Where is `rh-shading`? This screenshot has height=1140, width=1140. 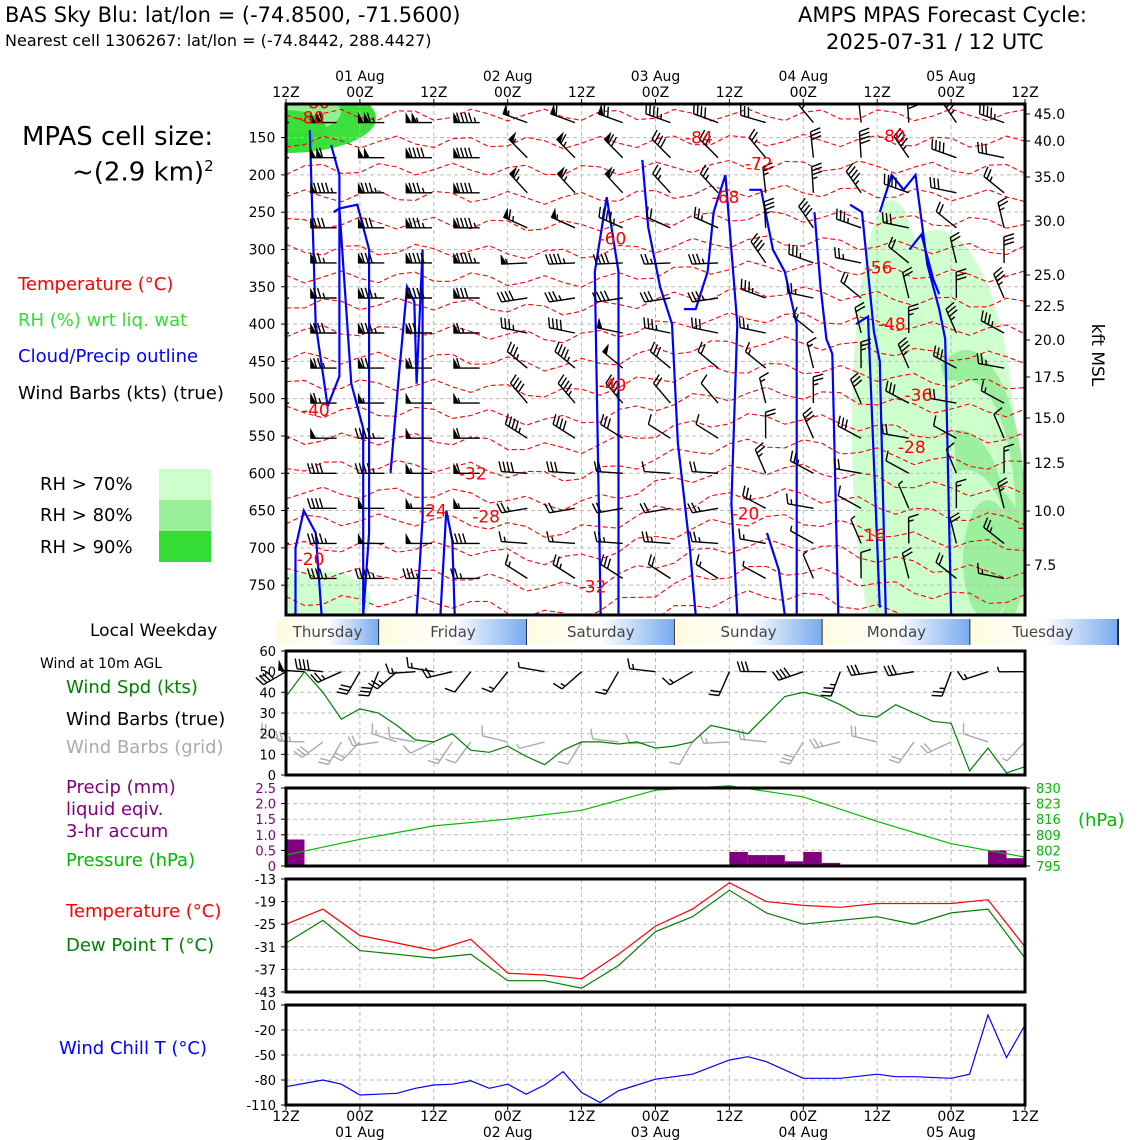 rh-shading is located at coordinates (988, 557).